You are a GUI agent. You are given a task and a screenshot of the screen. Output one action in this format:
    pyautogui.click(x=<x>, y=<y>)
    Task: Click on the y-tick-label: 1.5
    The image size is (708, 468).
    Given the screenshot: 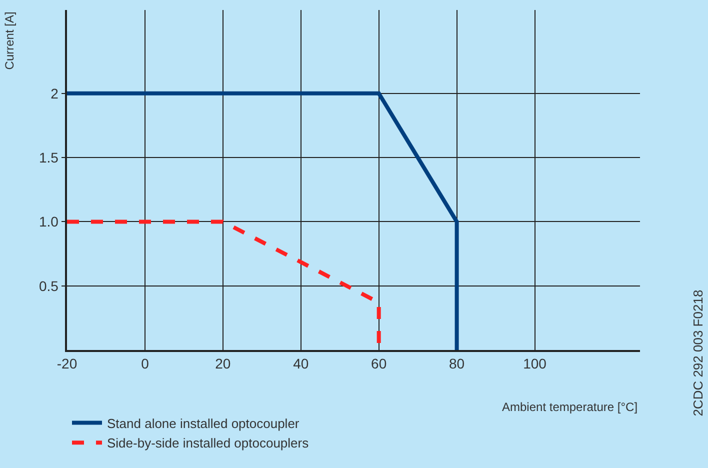 What is the action you would take?
    pyautogui.click(x=48, y=157)
    